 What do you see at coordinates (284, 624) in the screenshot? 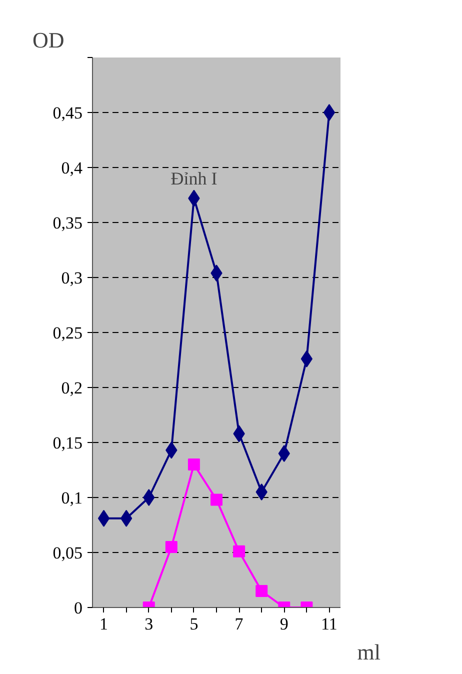
I see `x-tick-label: 9` at bounding box center [284, 624].